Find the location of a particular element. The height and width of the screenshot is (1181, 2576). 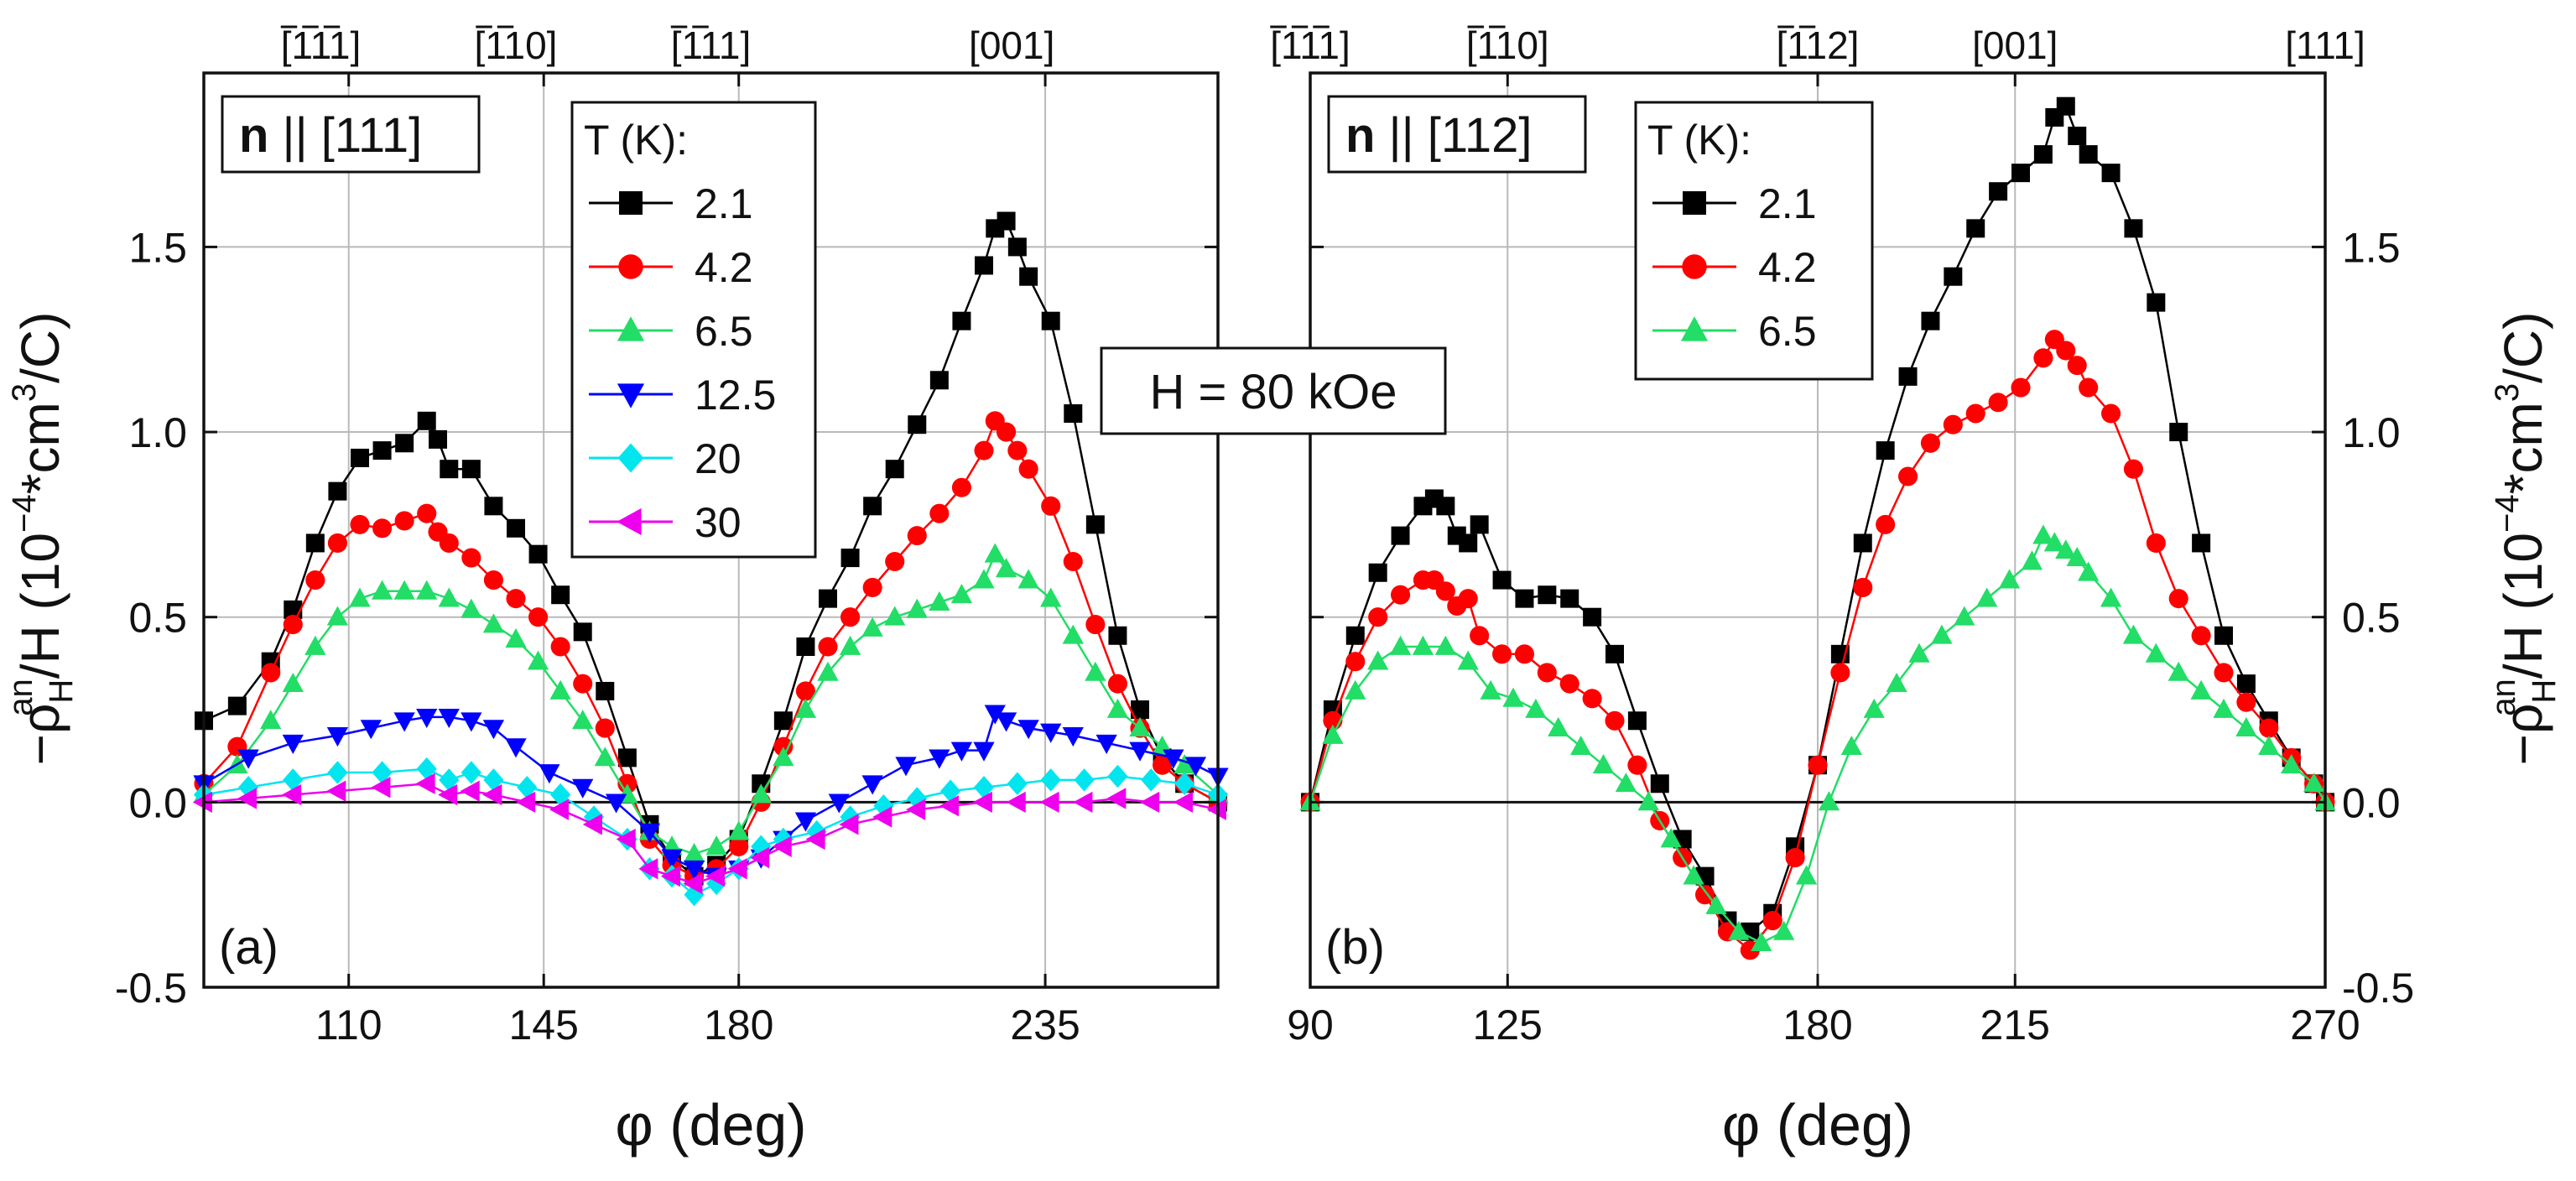

panel-title: n || [112] is located at coordinates (1457, 134).